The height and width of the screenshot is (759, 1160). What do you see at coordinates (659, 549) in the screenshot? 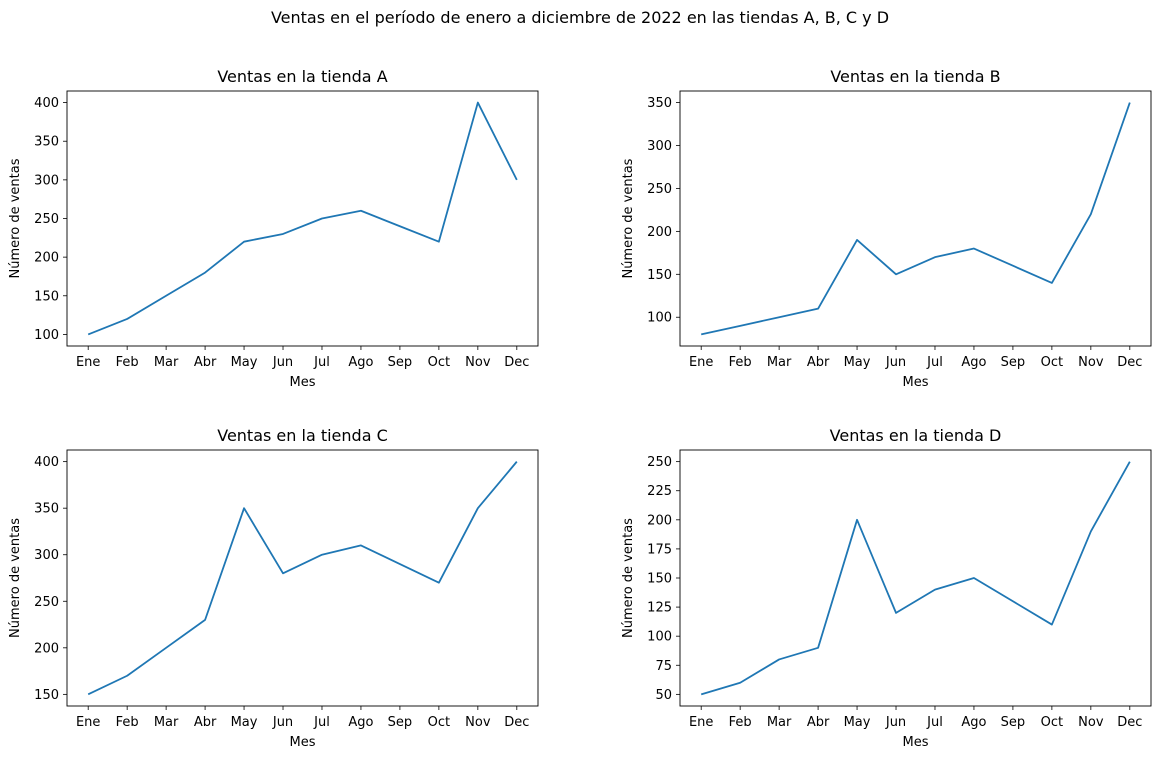
I see `y-tick-label: 175` at bounding box center [659, 549].